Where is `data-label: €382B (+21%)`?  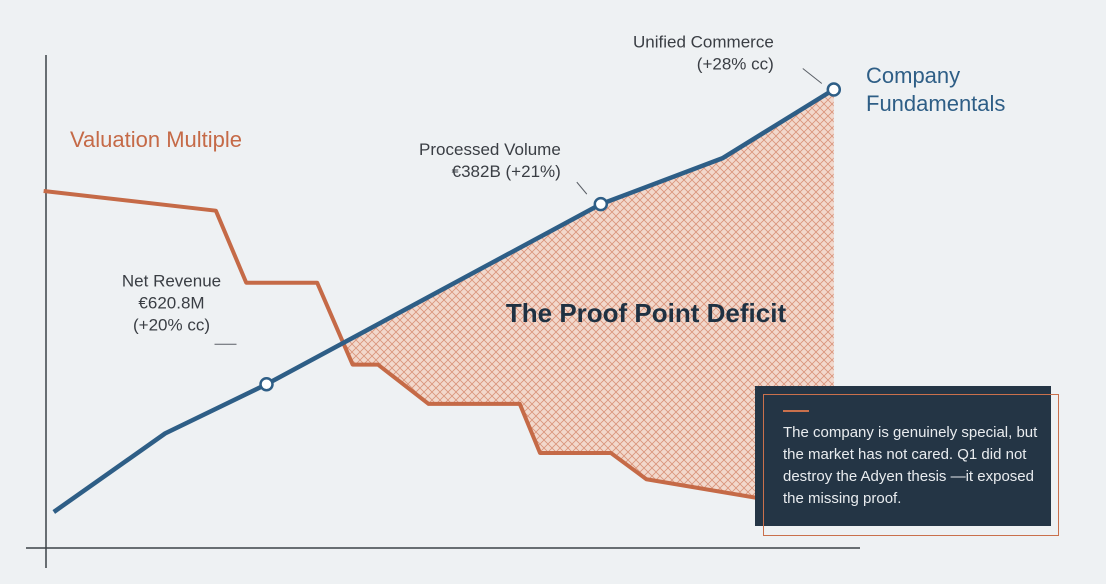
data-label: €382B (+21%) is located at coordinates (506, 171).